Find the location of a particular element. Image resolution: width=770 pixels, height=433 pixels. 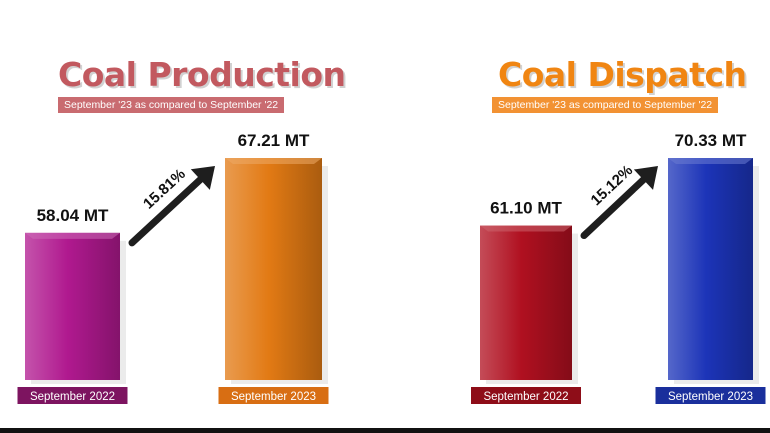

value-label: 70.33 MT is located at coordinates (711, 140).